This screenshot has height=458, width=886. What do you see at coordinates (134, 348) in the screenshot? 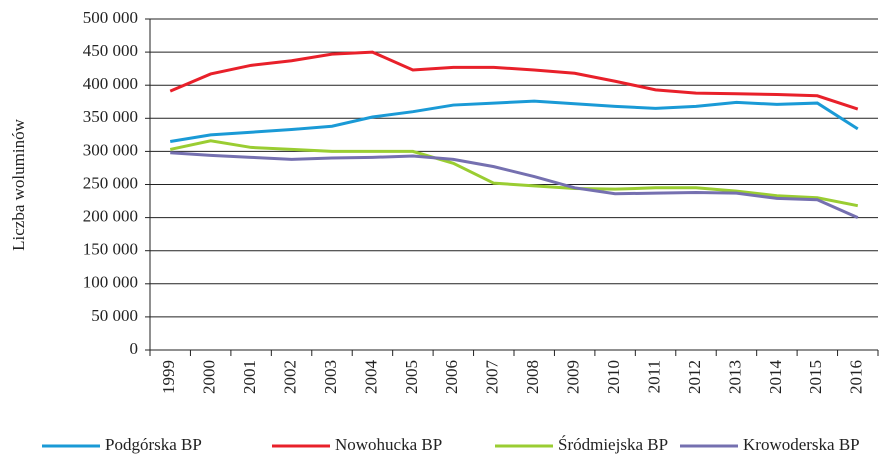
I see `y-tick-label: 0` at bounding box center [134, 348].